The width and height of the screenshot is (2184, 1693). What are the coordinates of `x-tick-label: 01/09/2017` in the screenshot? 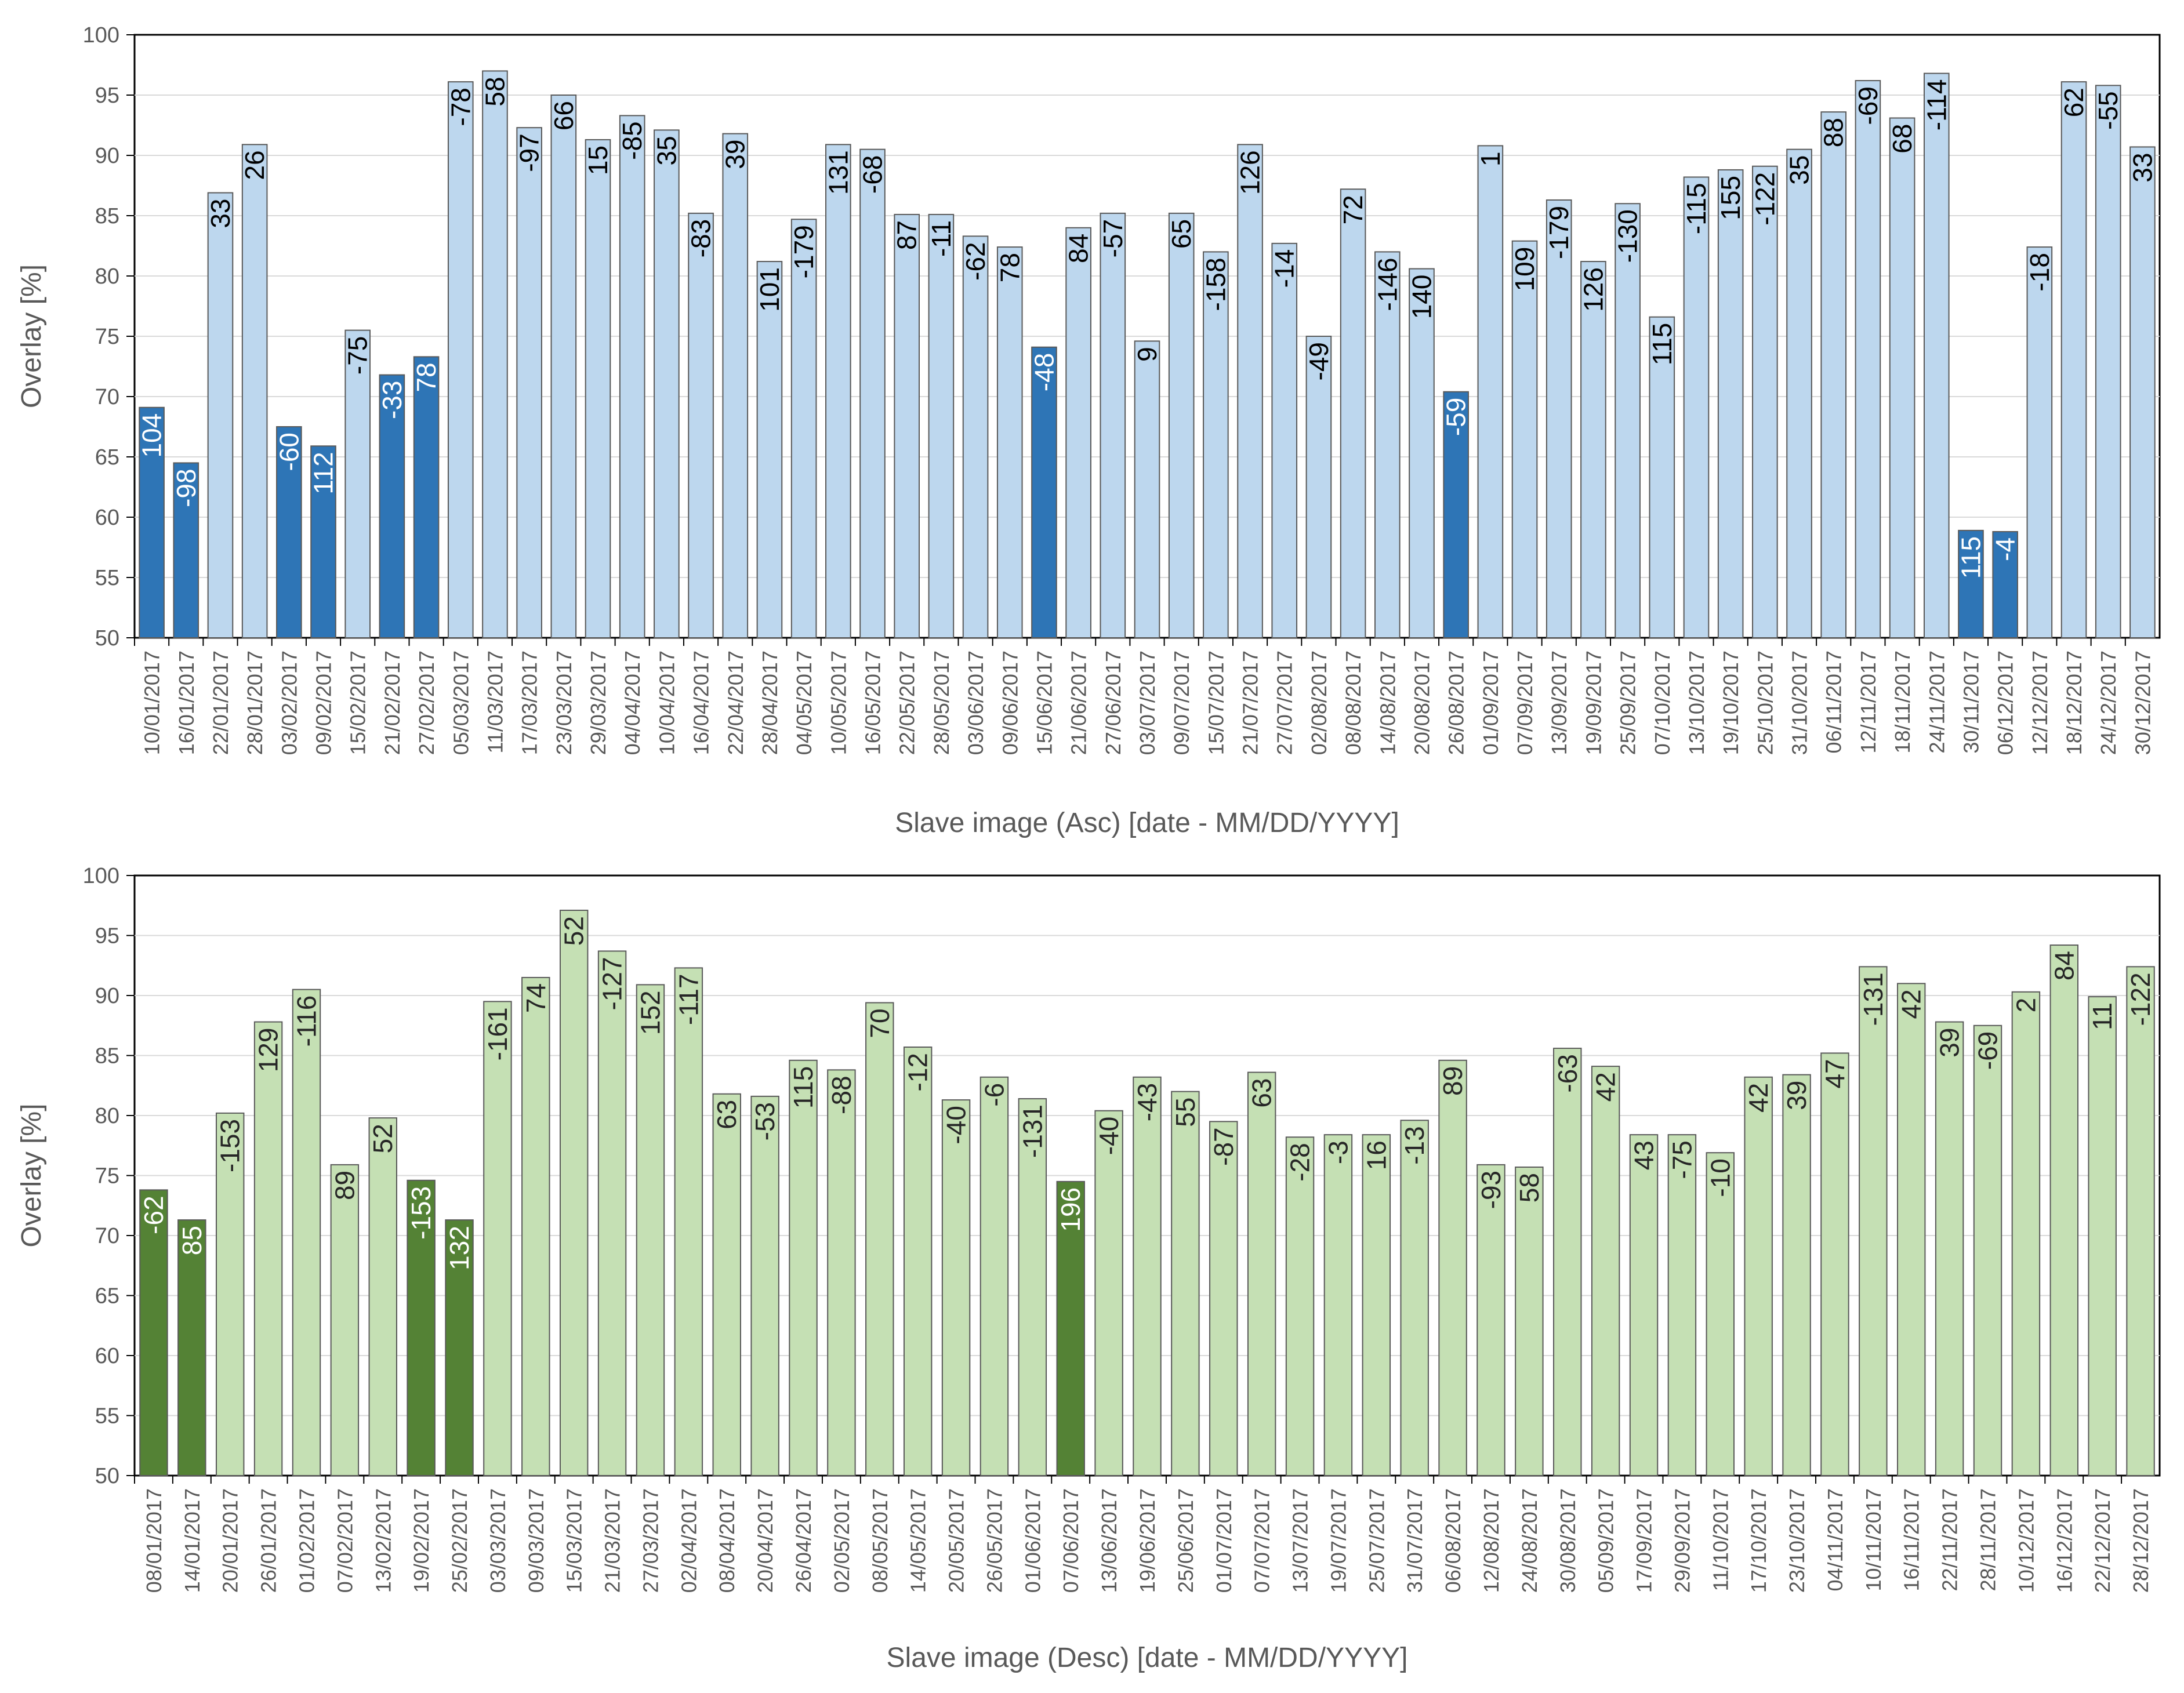 It's located at (1491, 703).